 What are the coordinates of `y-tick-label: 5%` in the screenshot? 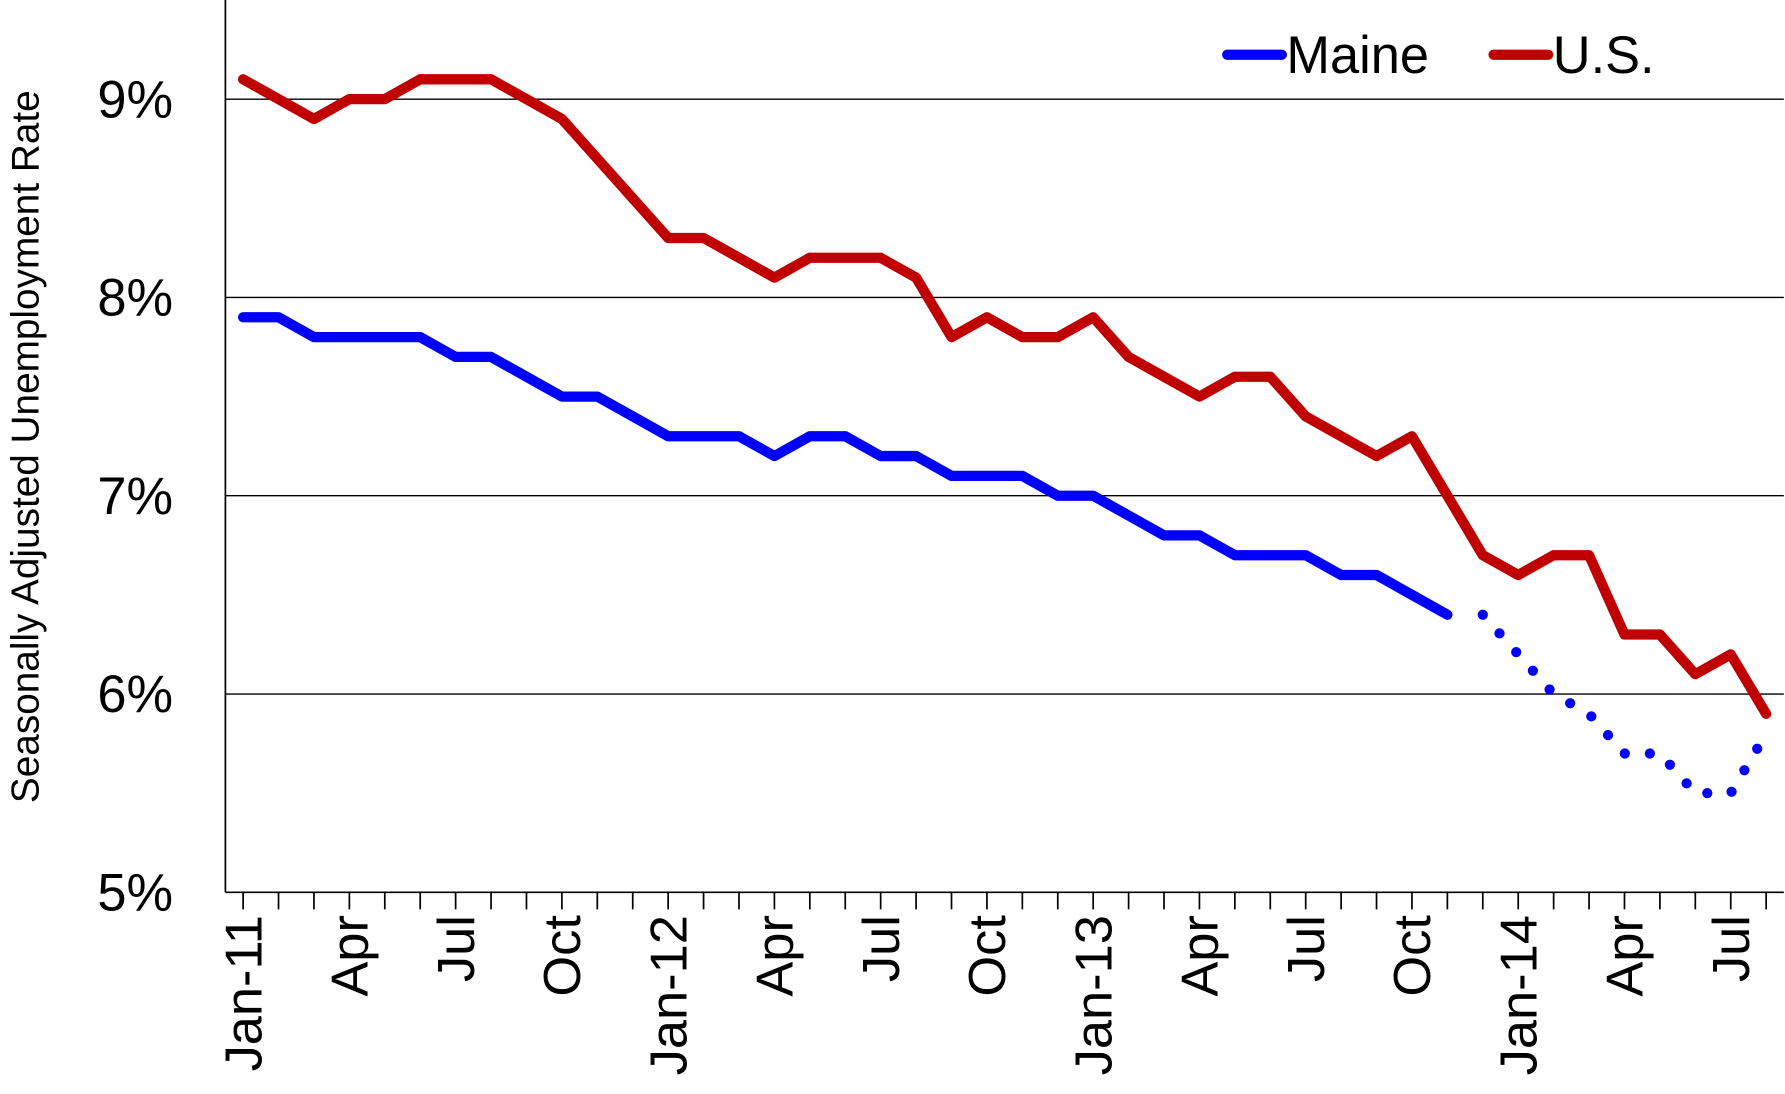 It's located at (135, 894).